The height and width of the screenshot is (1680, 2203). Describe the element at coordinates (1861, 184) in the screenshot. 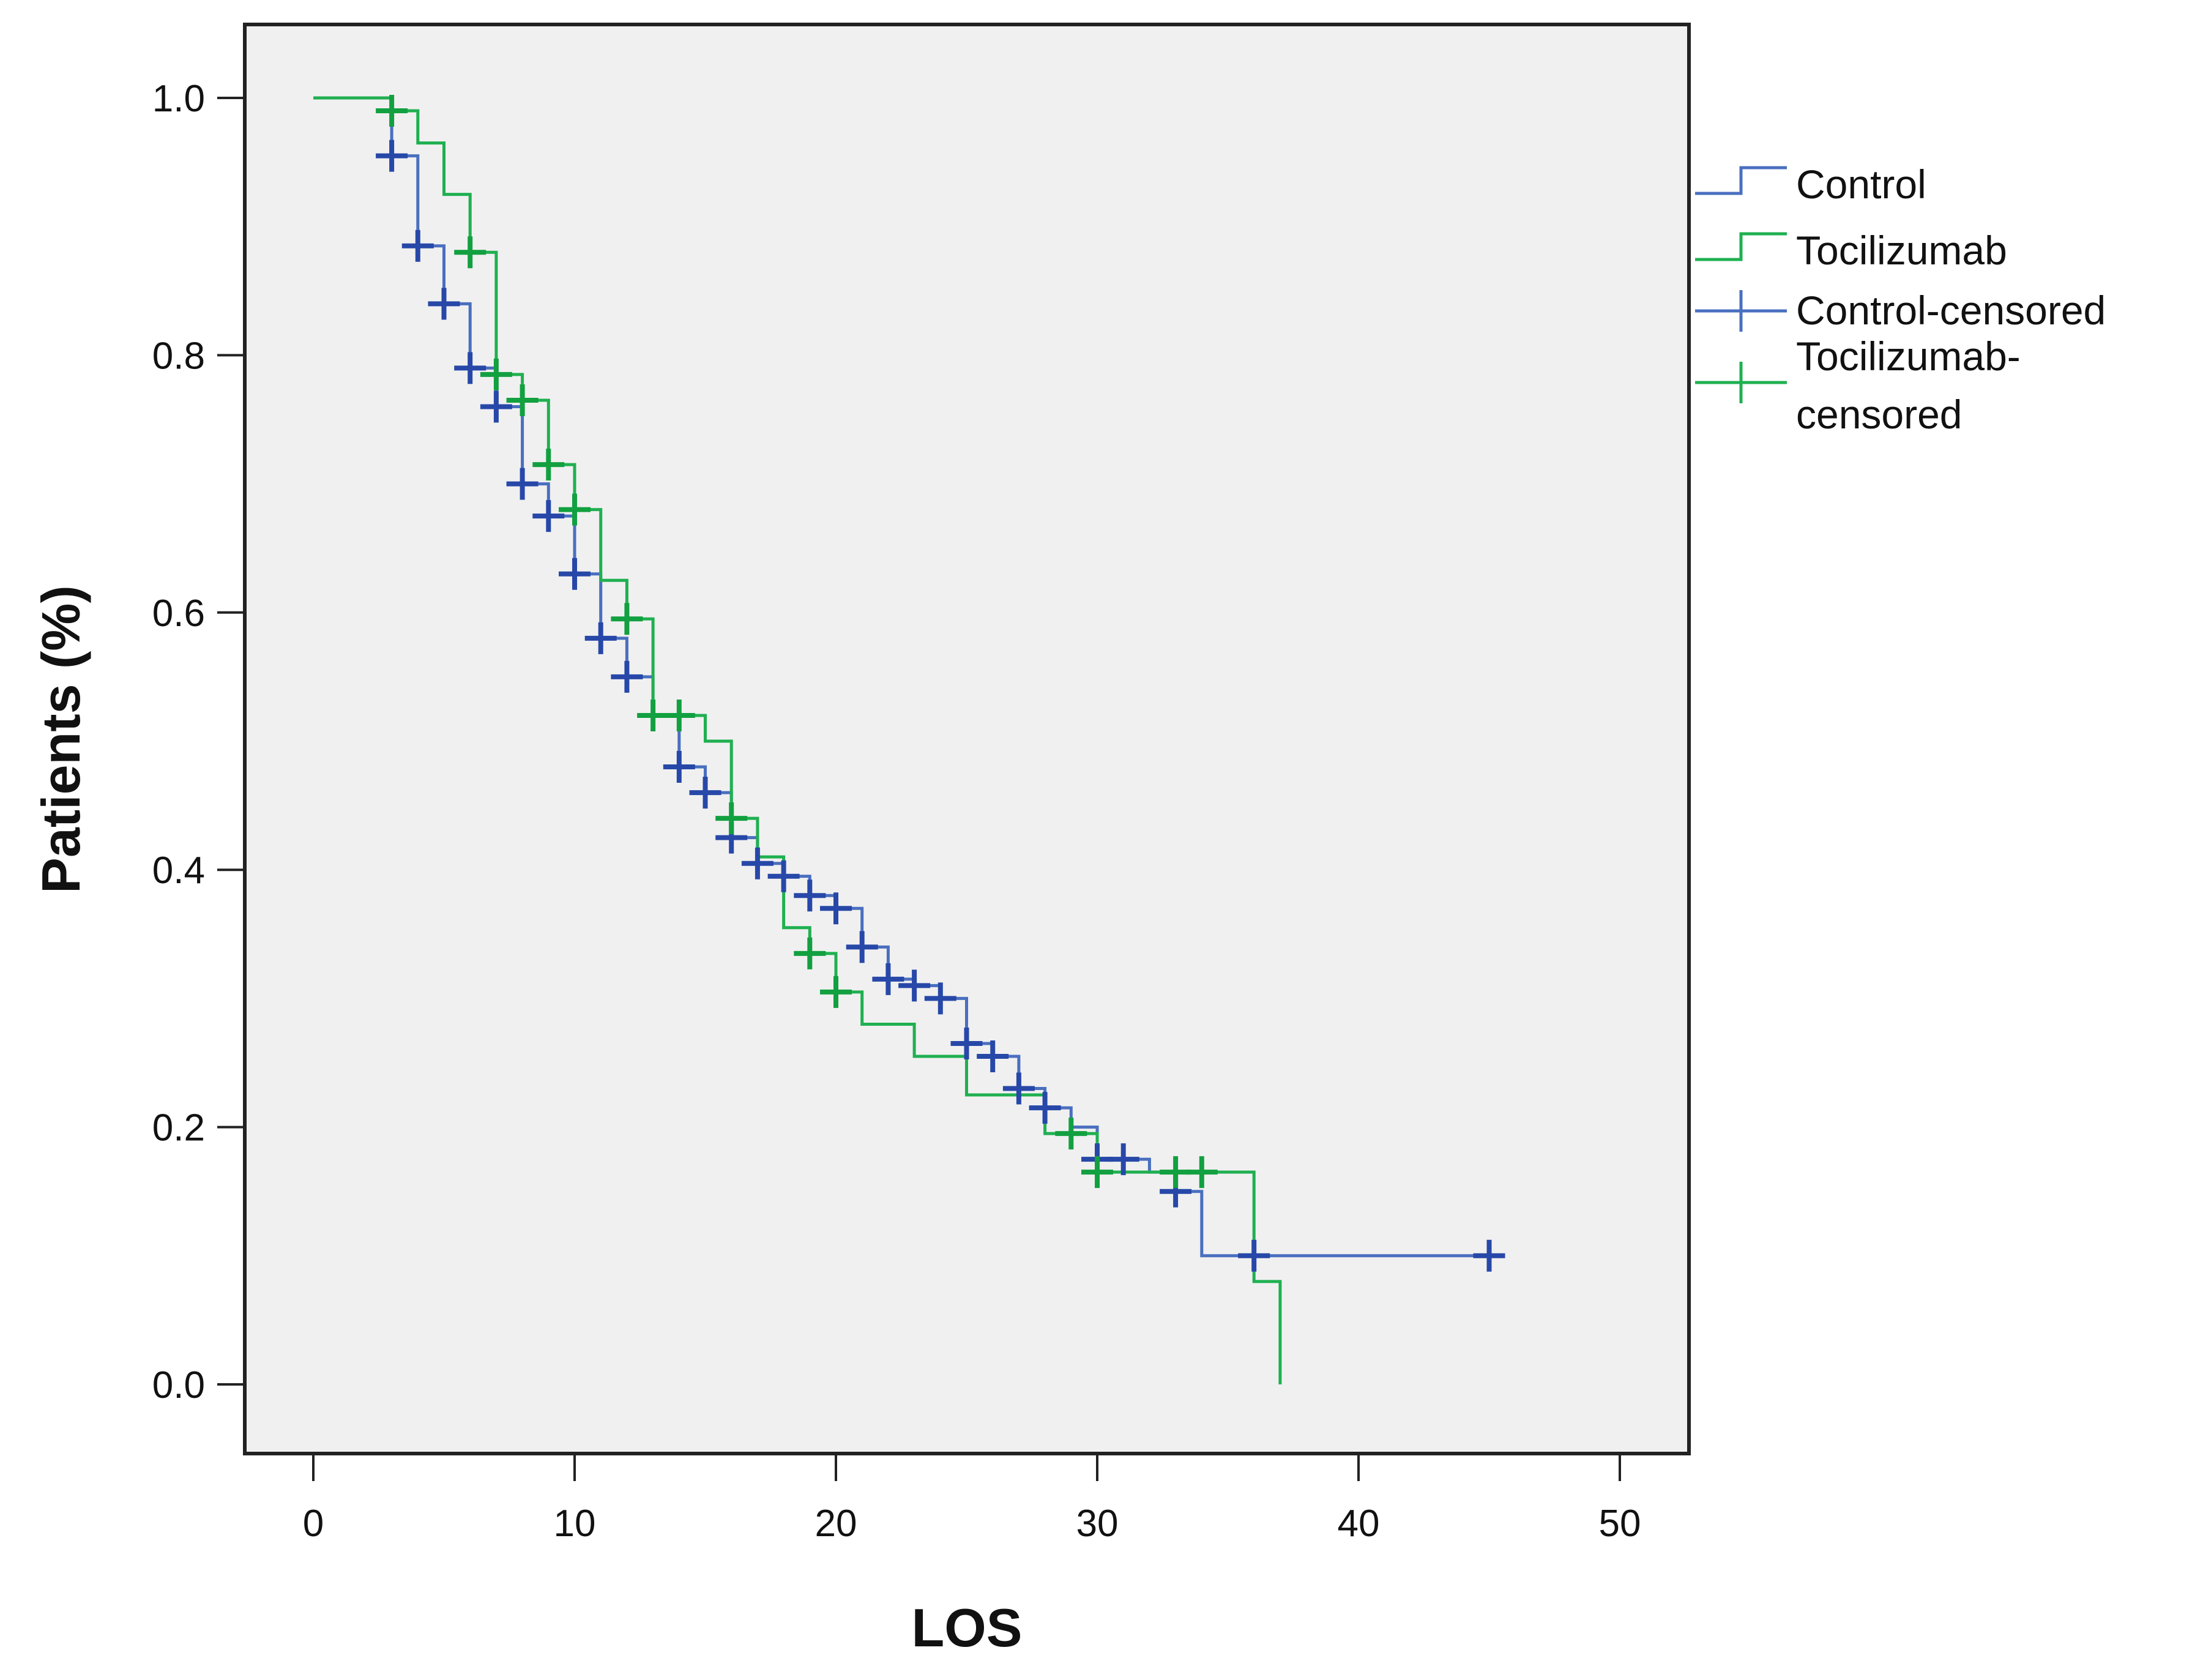

I see `legend-label: Control` at that location.